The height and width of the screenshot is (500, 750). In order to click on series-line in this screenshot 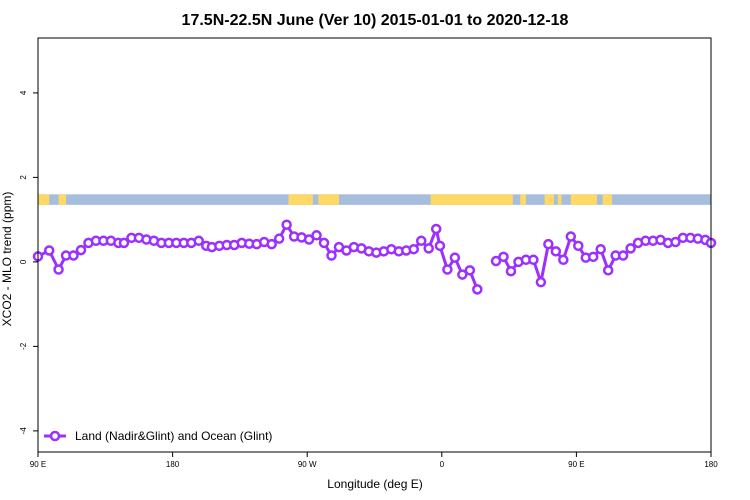, I will do `click(258, 256)`.